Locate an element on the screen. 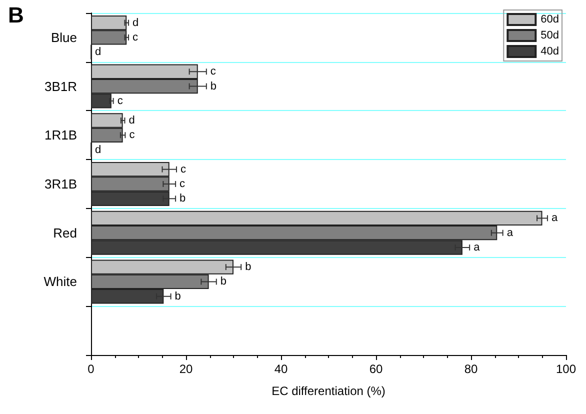 Image resolution: width=586 pixels, height=414 pixels. x-axis-title: EC differentiation (%) is located at coordinates (329, 391).